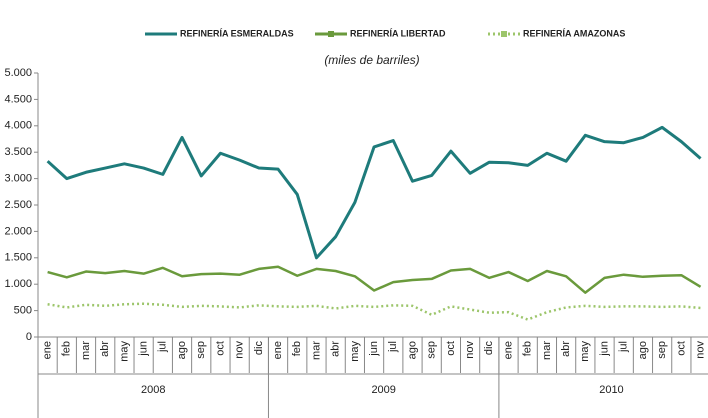  I want to click on legend-label: REFINERÍA LIBERTAD, so click(398, 33).